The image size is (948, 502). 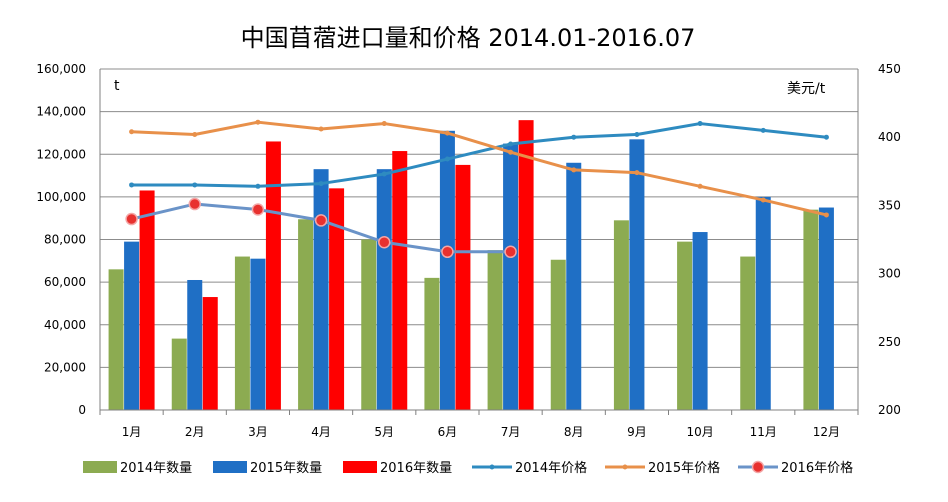 What do you see at coordinates (65, 367) in the screenshot?
I see `left-tick-label: 20,000` at bounding box center [65, 367].